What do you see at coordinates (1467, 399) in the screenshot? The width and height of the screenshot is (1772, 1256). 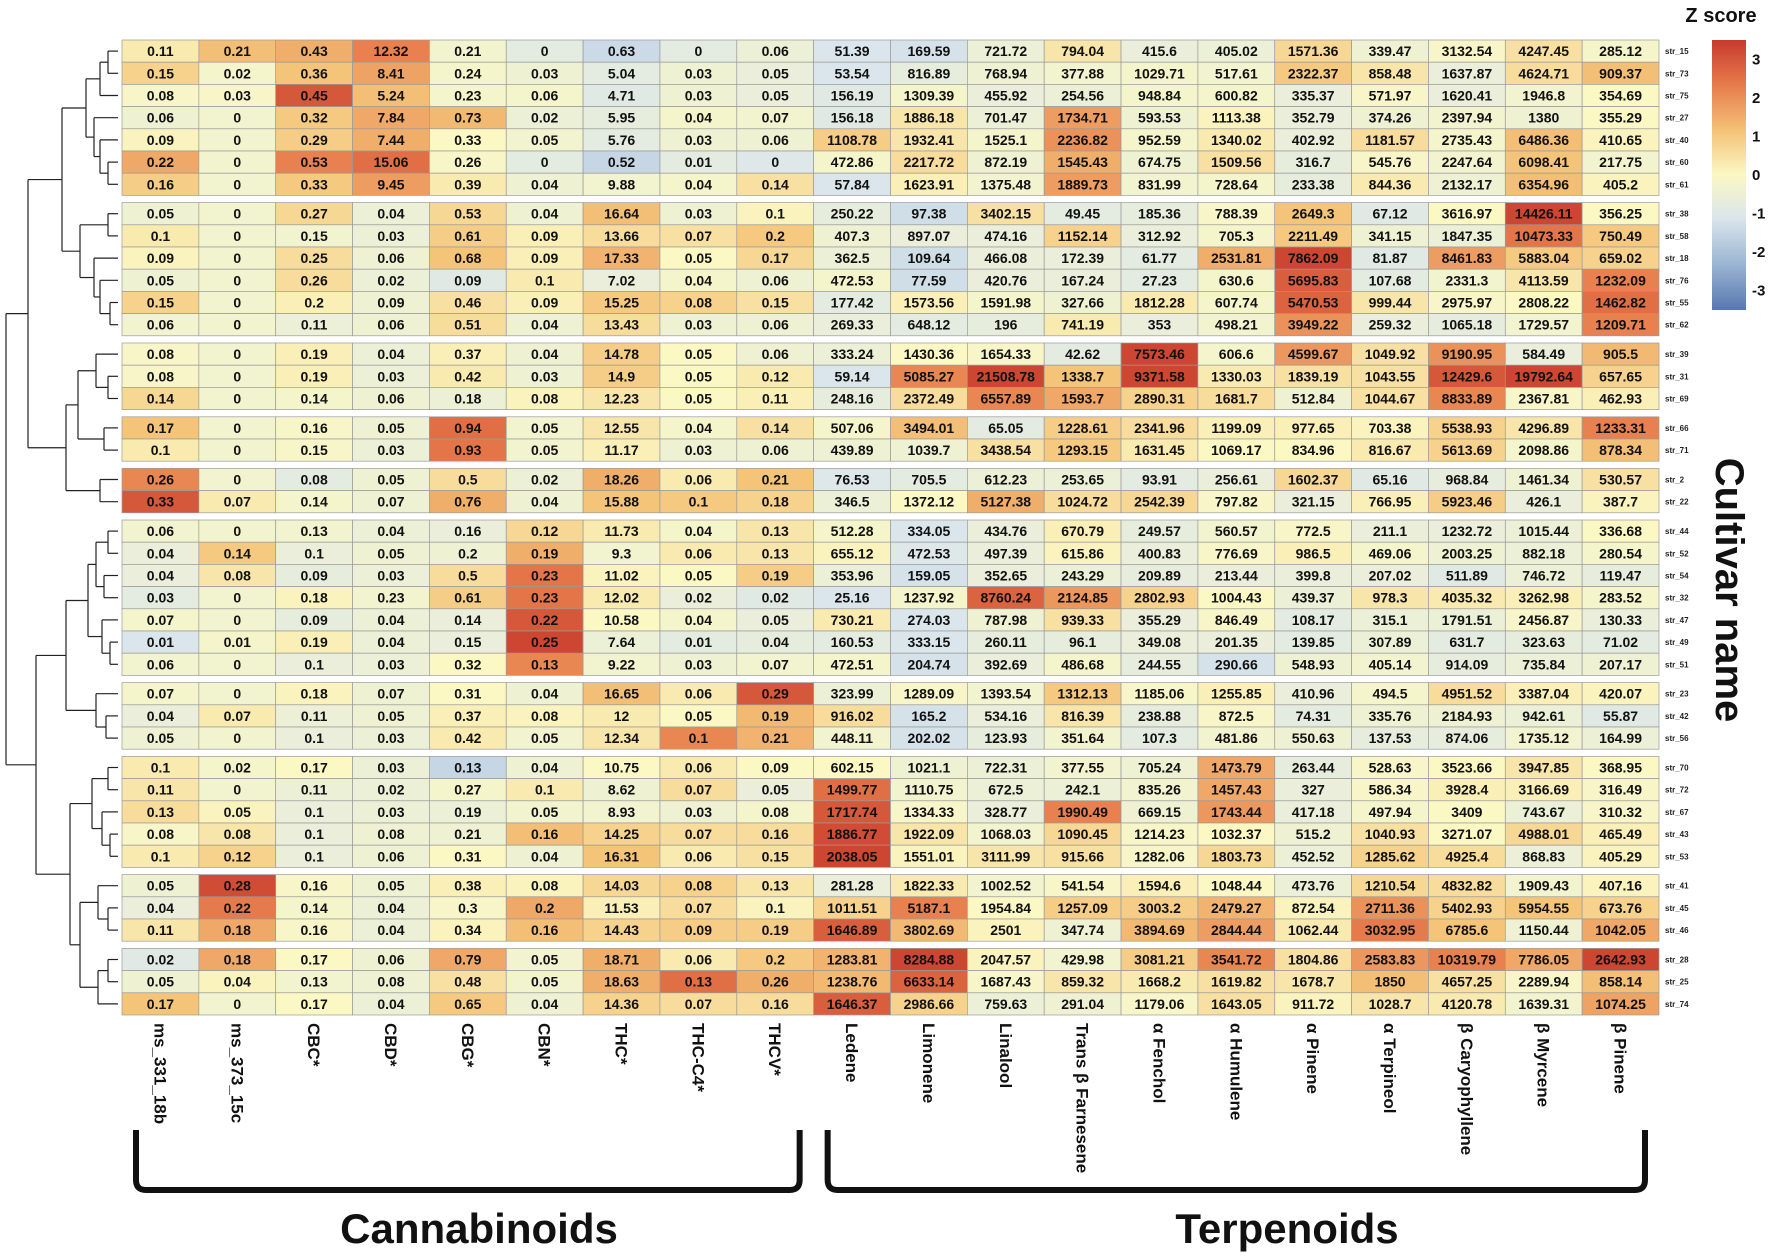 I see `cell-value: 8833.89` at bounding box center [1467, 399].